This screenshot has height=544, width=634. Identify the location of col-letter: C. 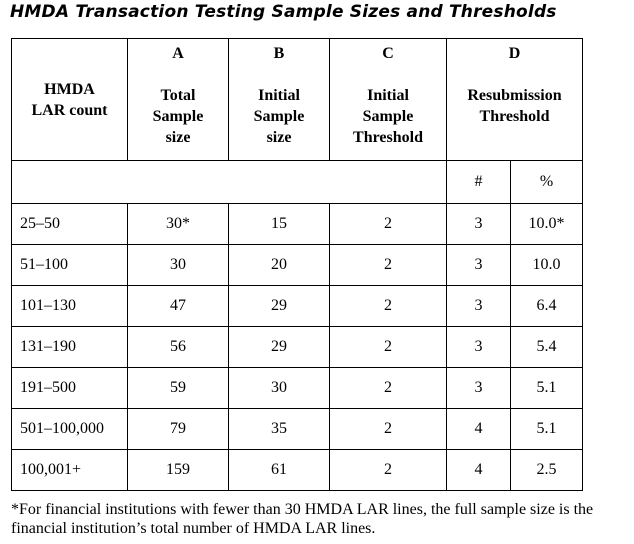
(388, 53).